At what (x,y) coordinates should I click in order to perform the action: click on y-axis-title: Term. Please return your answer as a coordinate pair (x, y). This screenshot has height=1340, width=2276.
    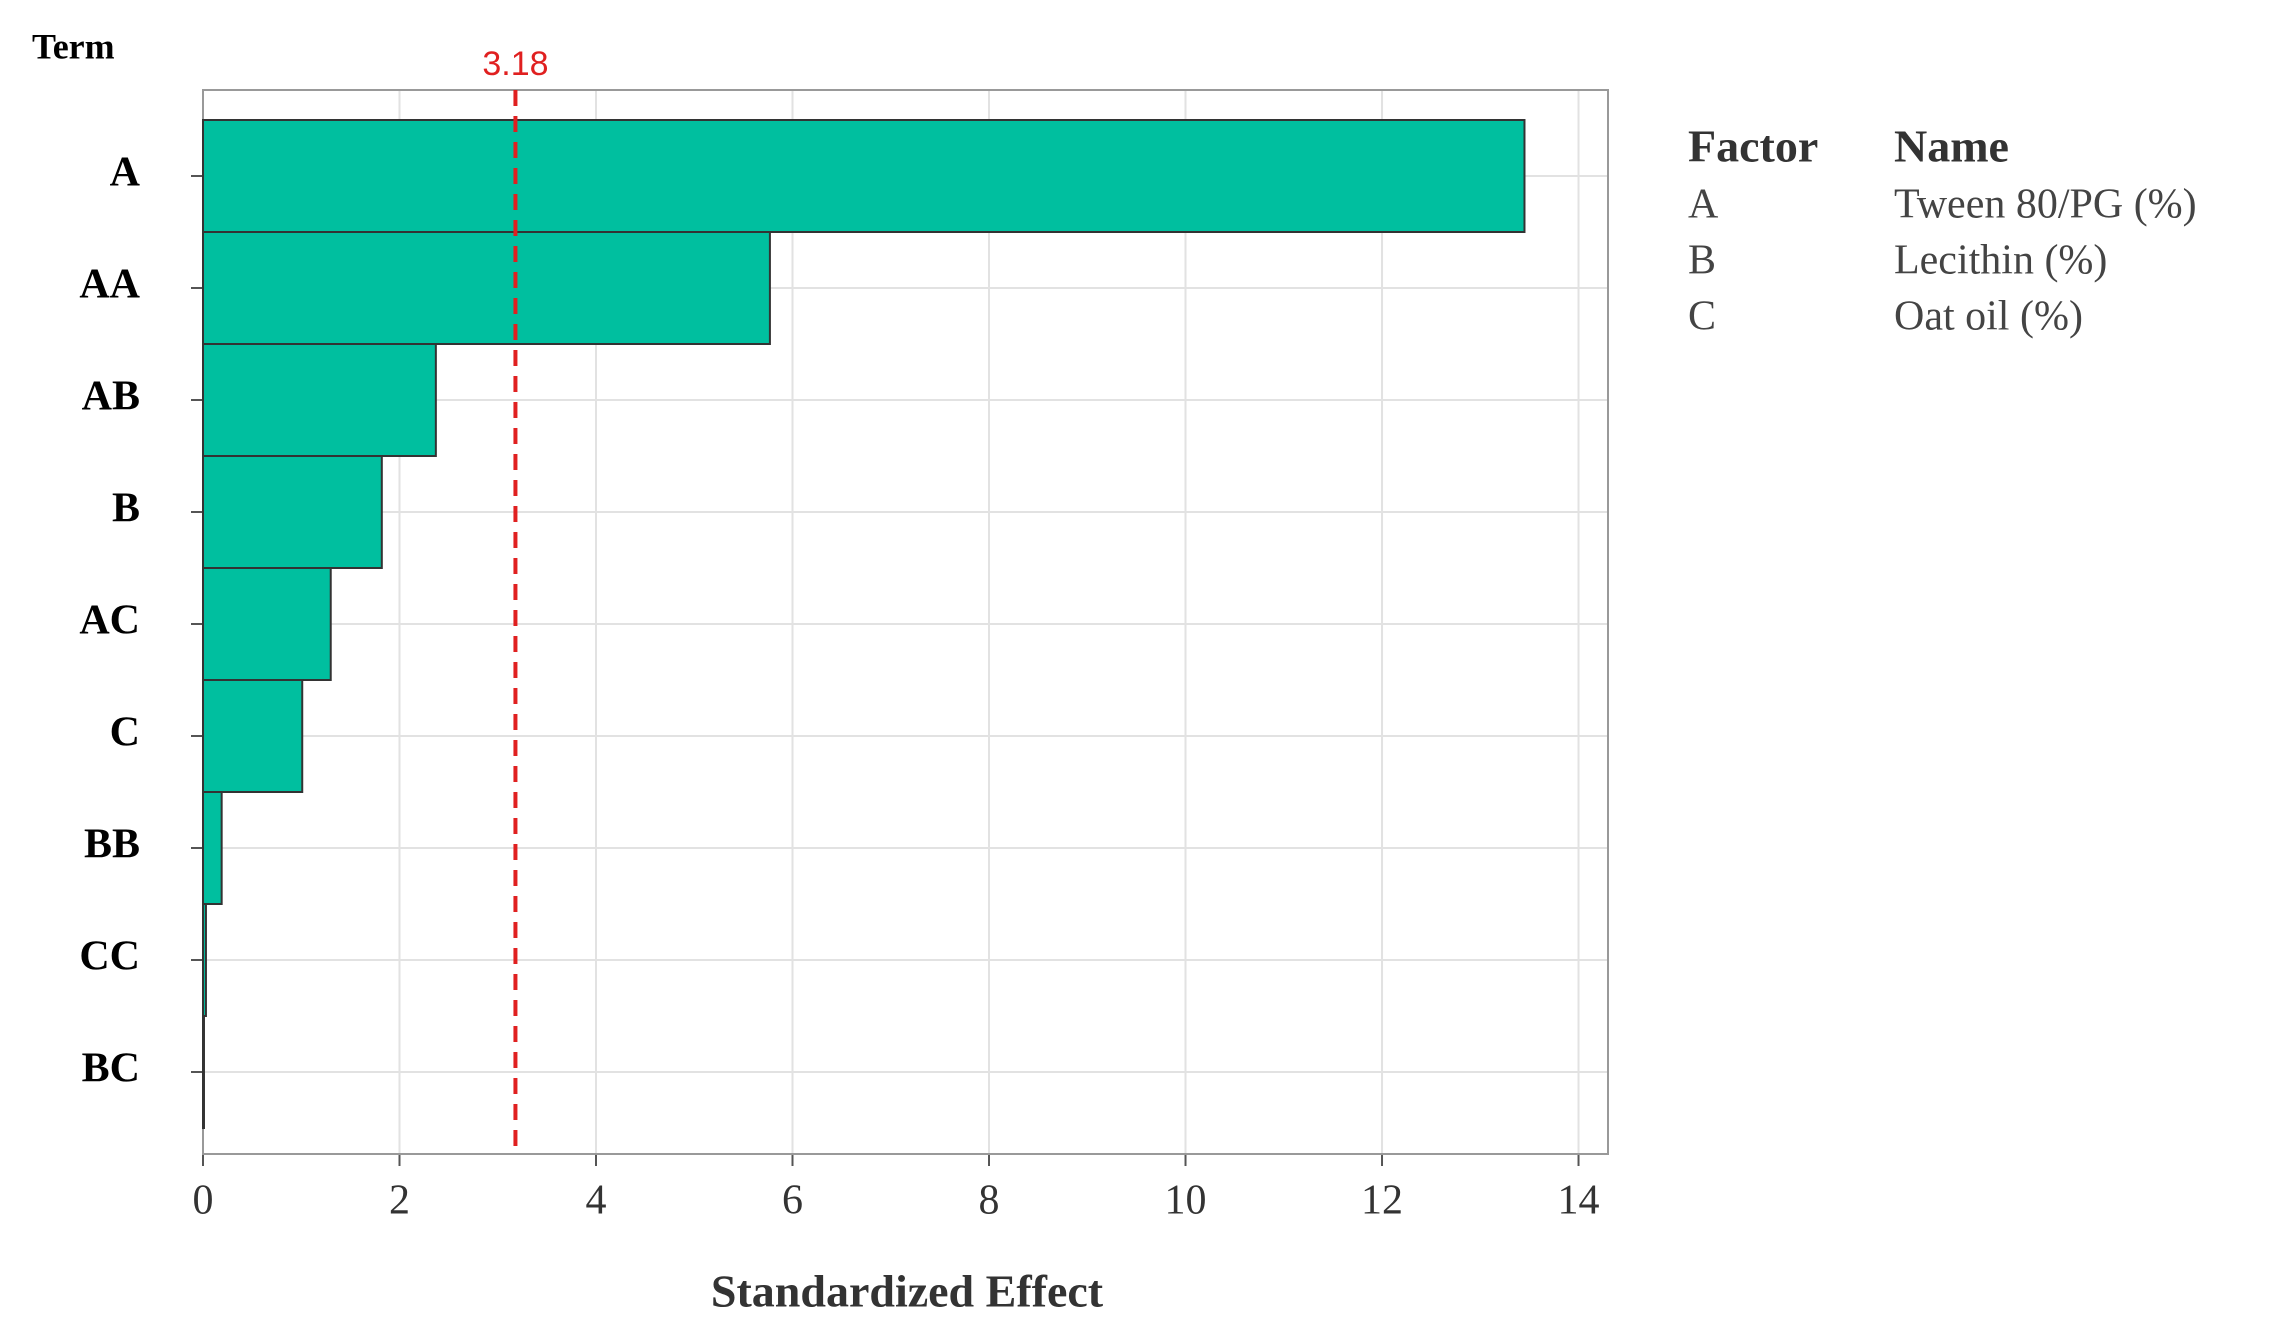
    Looking at the image, I should click on (73, 46).